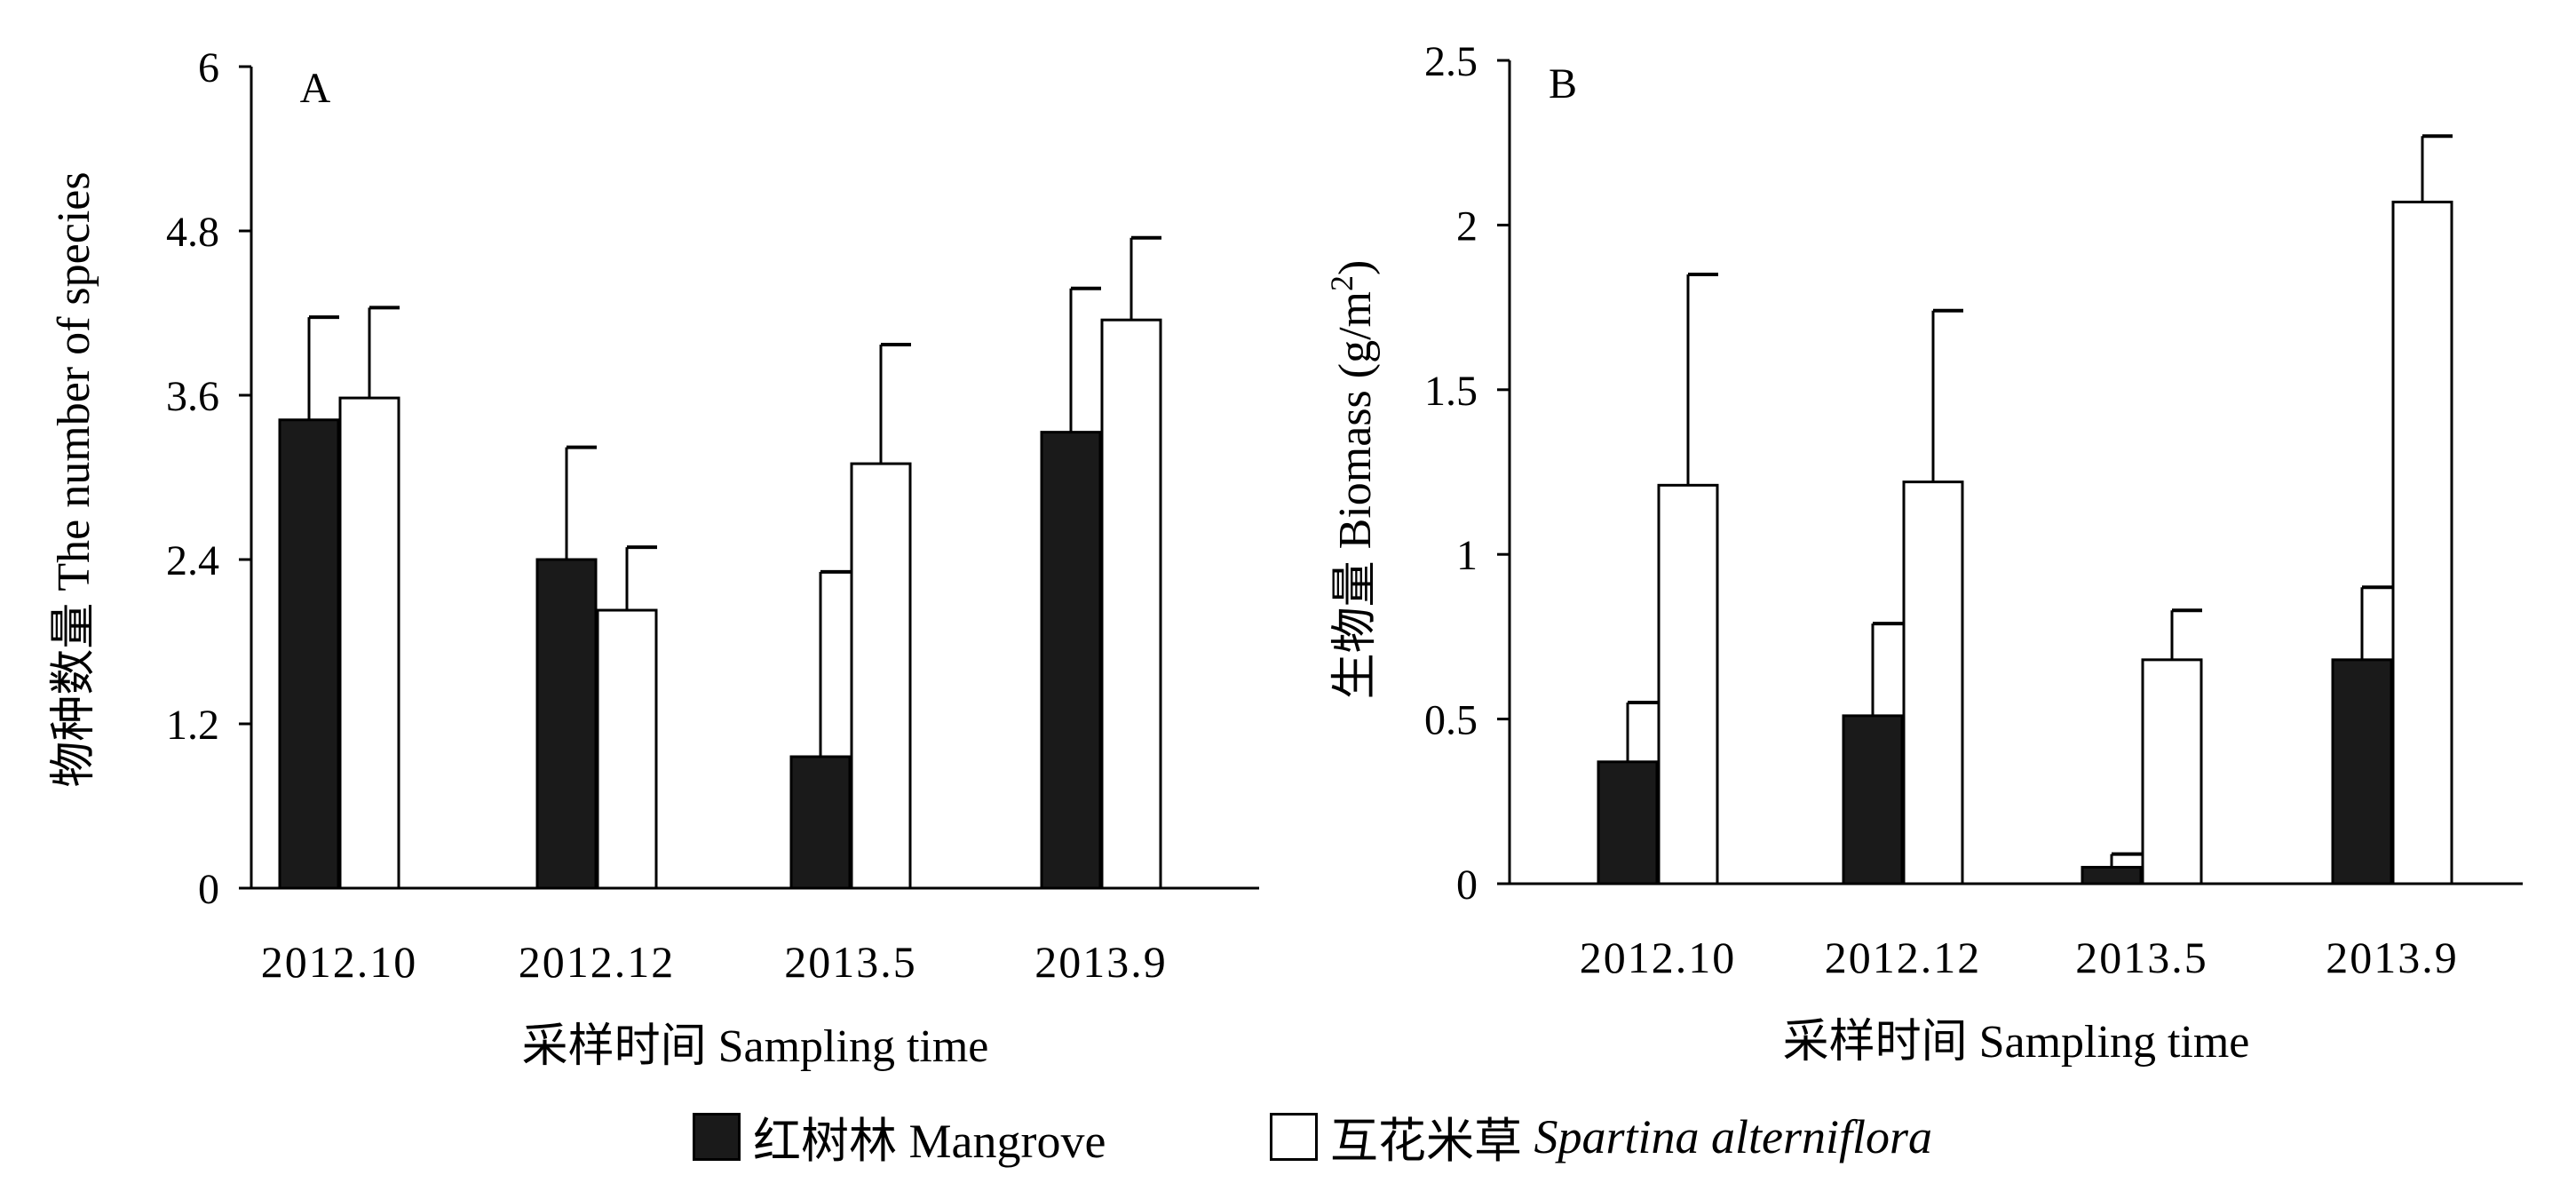  I want to click on legend-item-mangrove: 红树林 Mangrove, so click(900, 1136).